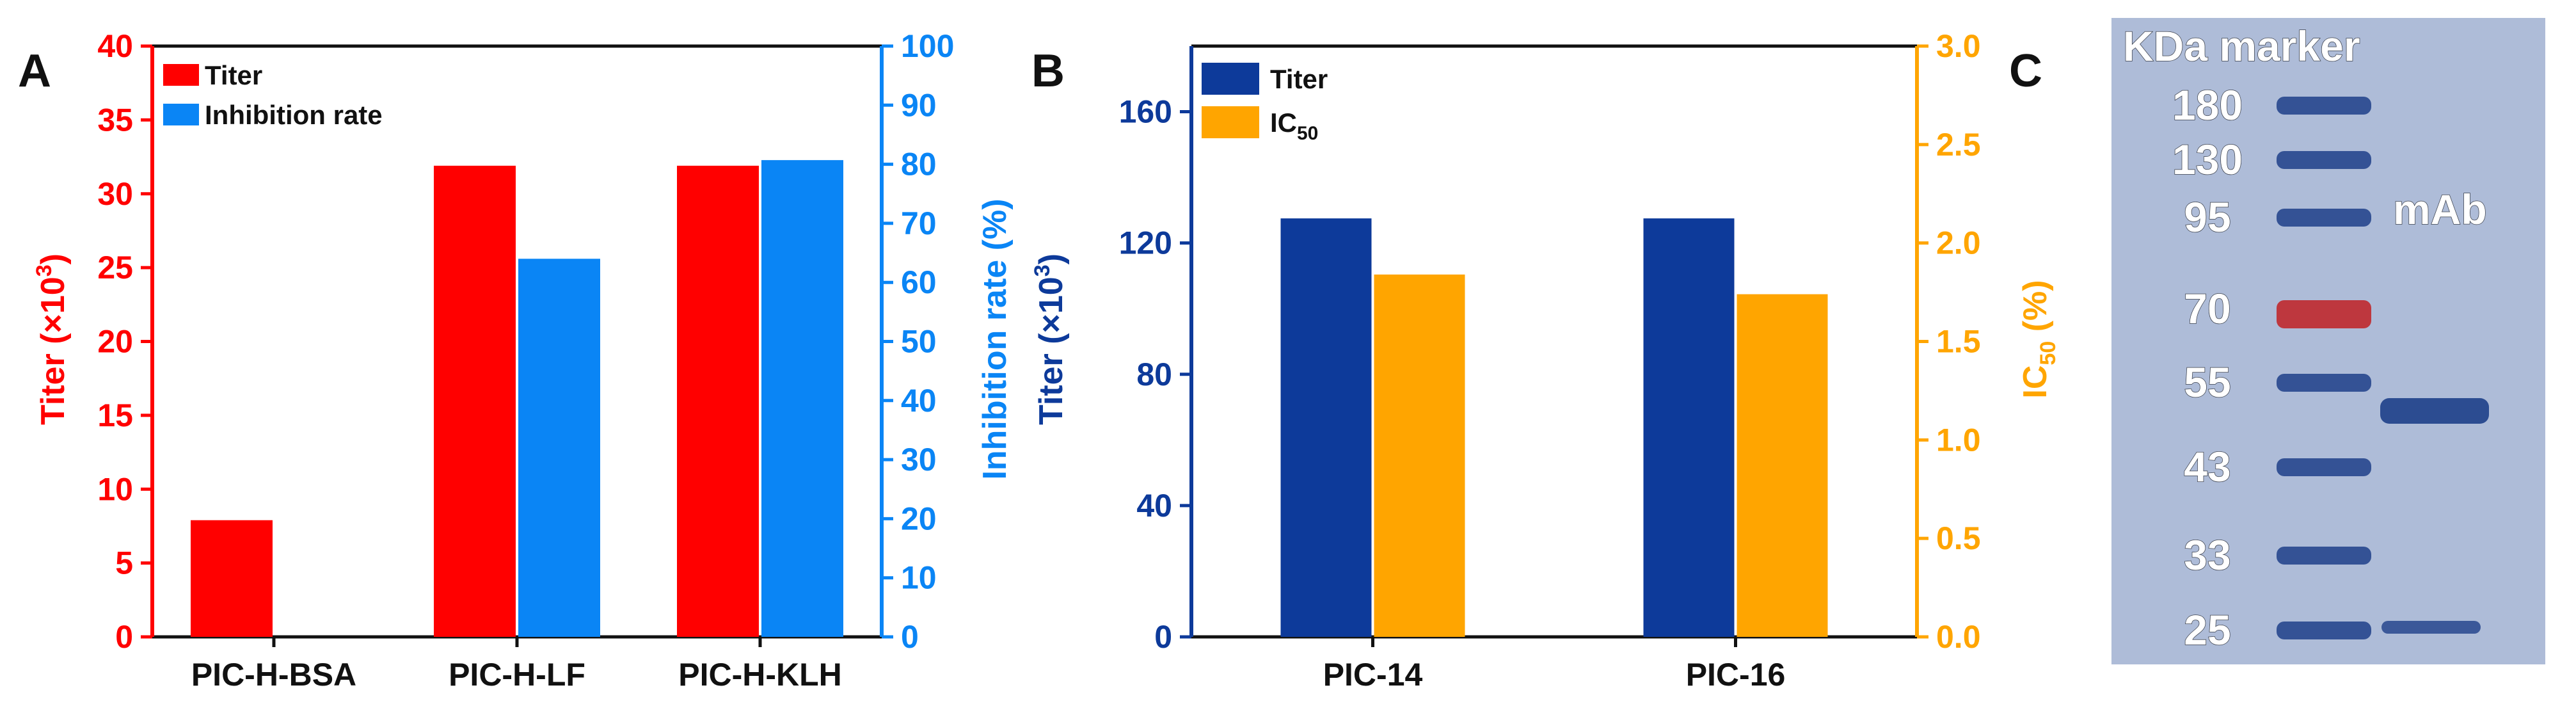 This screenshot has width=2576, height=722. Describe the element at coordinates (1294, 126) in the screenshot. I see `legend-label-ic50: IC50` at that location.